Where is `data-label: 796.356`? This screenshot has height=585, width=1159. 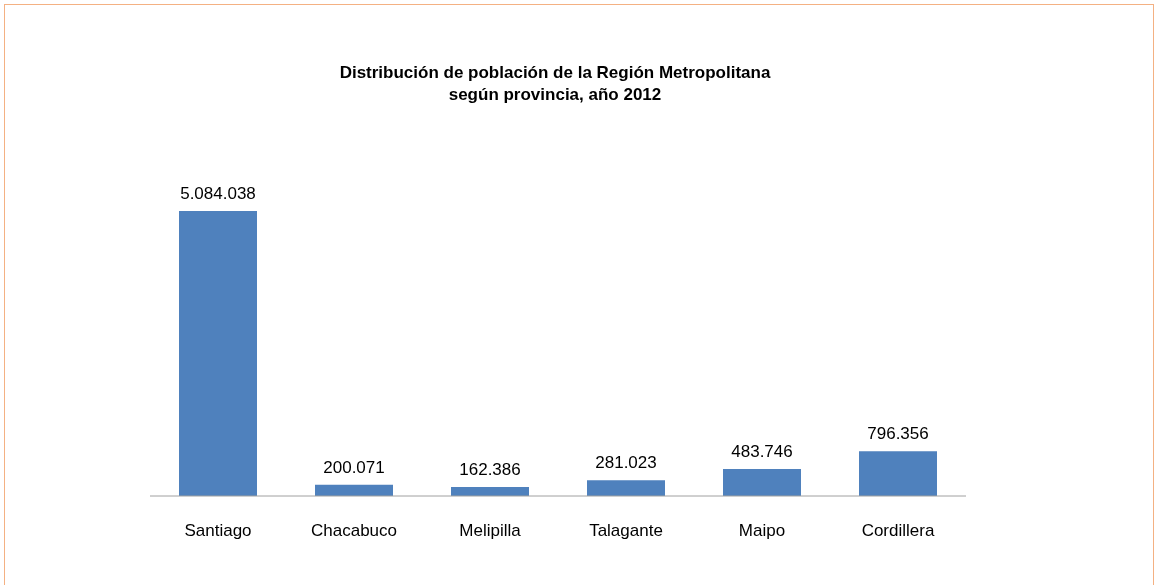 data-label: 796.356 is located at coordinates (898, 434).